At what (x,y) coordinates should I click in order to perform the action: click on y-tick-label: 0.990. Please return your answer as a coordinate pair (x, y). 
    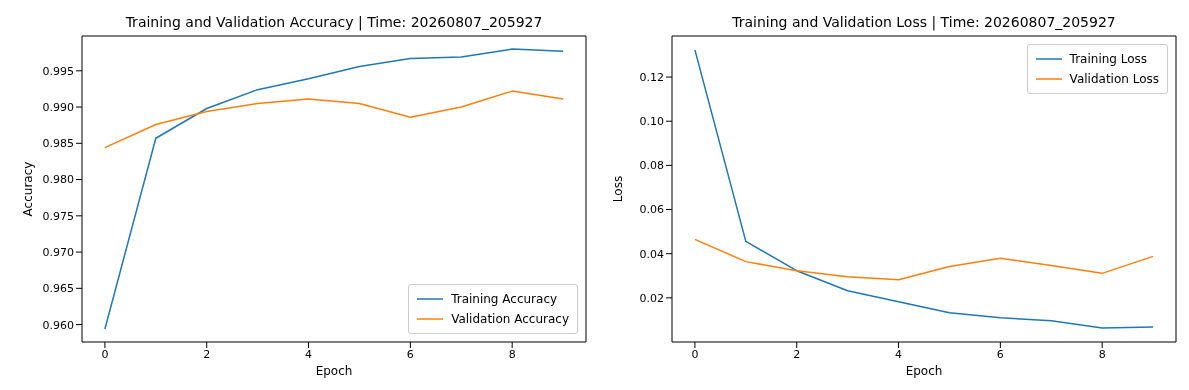
    Looking at the image, I should click on (58, 107).